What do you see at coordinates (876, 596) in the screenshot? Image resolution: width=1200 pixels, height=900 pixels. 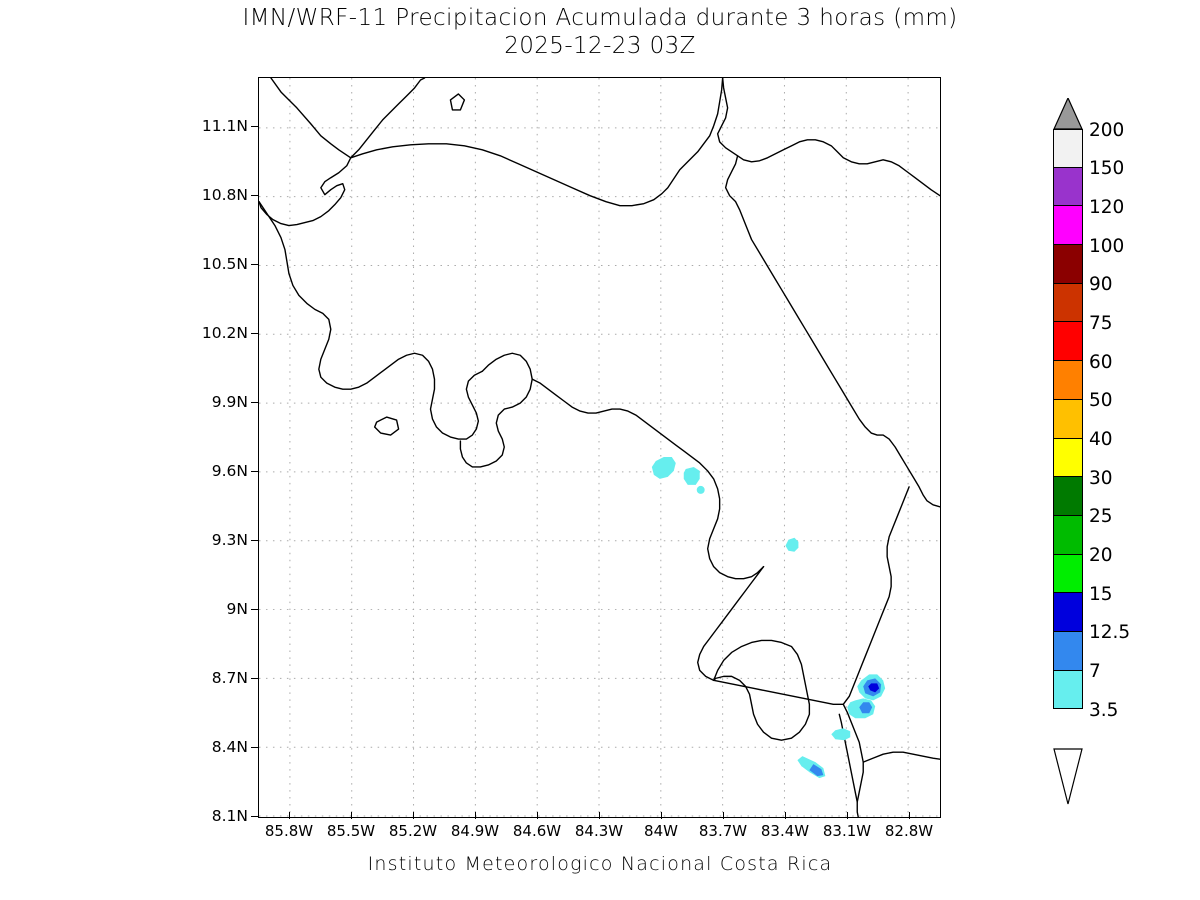 I see `coast-golfo-dulce` at bounding box center [876, 596].